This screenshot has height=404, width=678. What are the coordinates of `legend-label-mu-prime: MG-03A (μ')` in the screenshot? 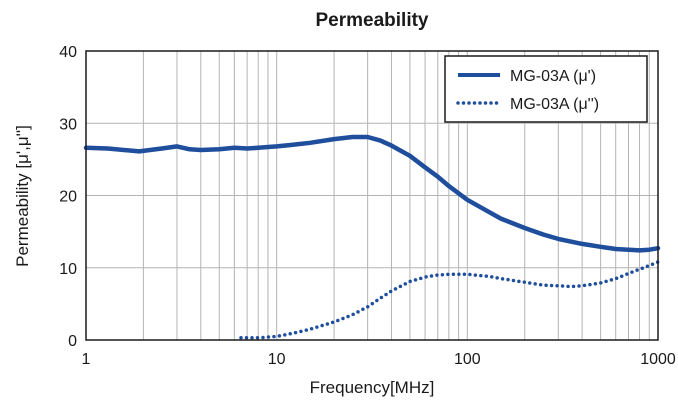 It's located at (553, 76).